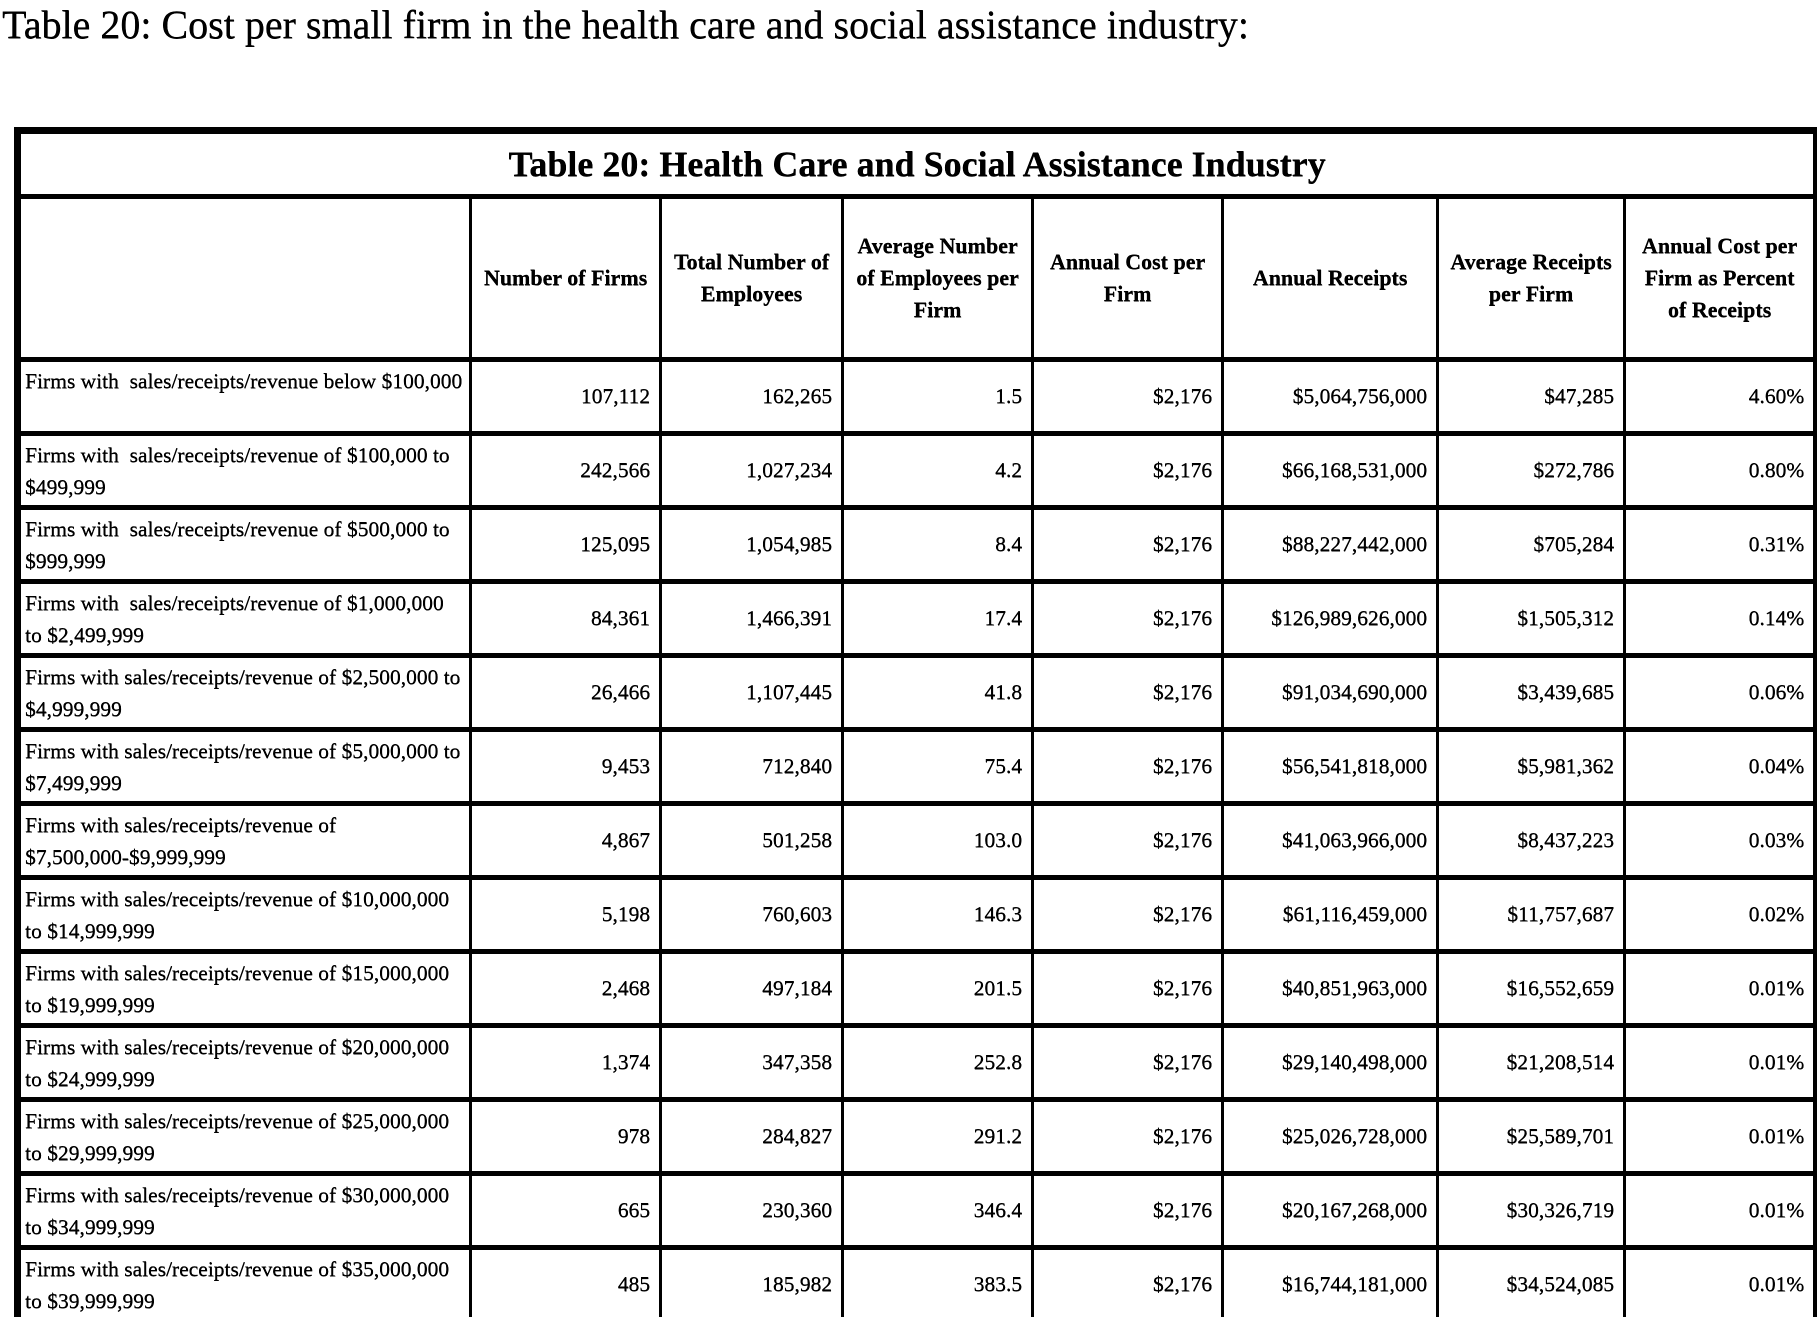 This screenshot has width=1817, height=1317. Describe the element at coordinates (565, 1136) in the screenshot. I see `cell-number-of-firms: 978` at that location.